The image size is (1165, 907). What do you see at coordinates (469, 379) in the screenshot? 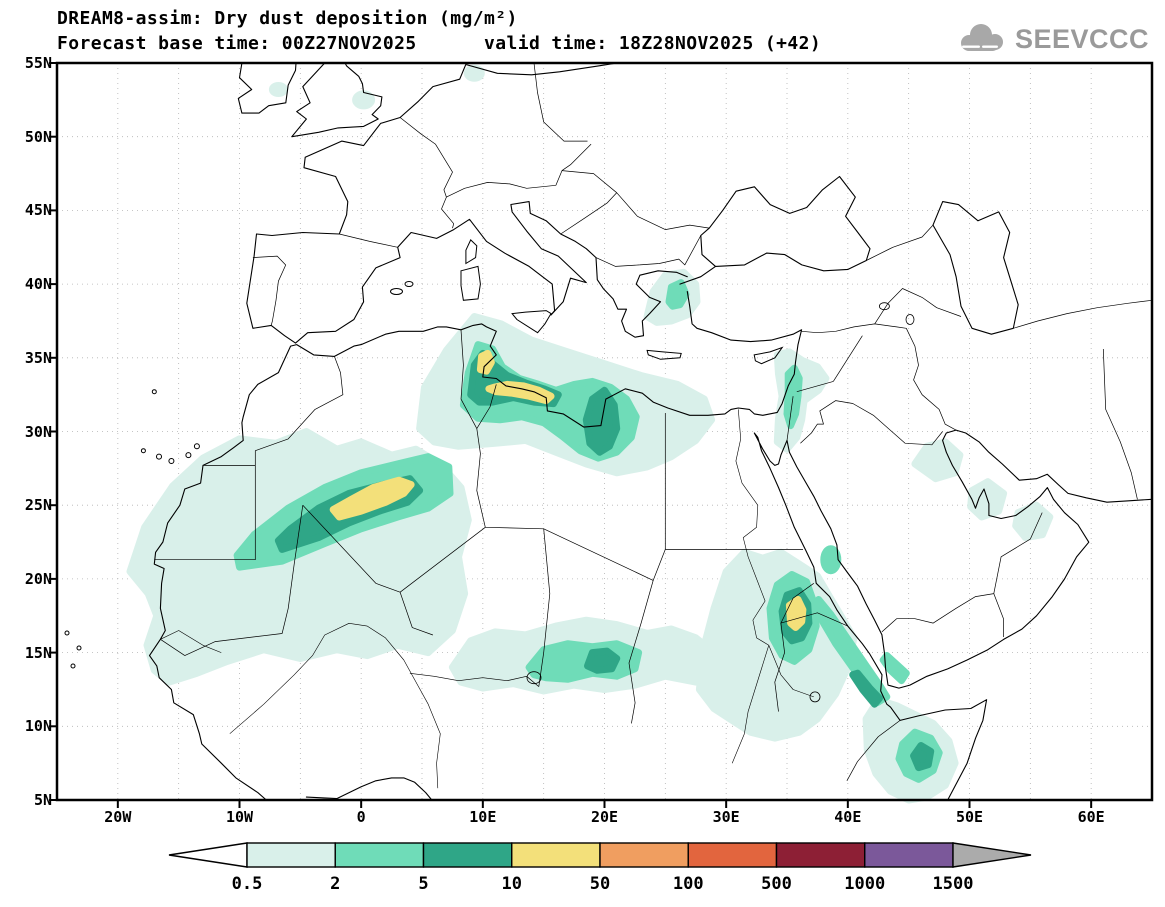
I see `border-algeria-tunisia` at bounding box center [469, 379].